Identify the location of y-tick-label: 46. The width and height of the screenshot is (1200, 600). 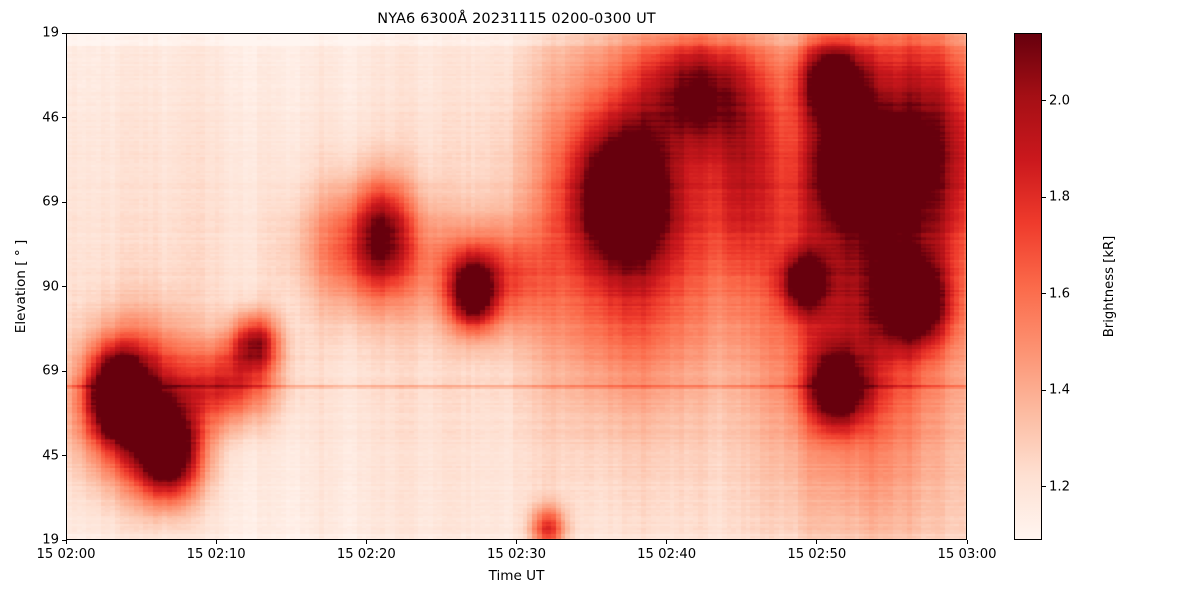
(50, 117).